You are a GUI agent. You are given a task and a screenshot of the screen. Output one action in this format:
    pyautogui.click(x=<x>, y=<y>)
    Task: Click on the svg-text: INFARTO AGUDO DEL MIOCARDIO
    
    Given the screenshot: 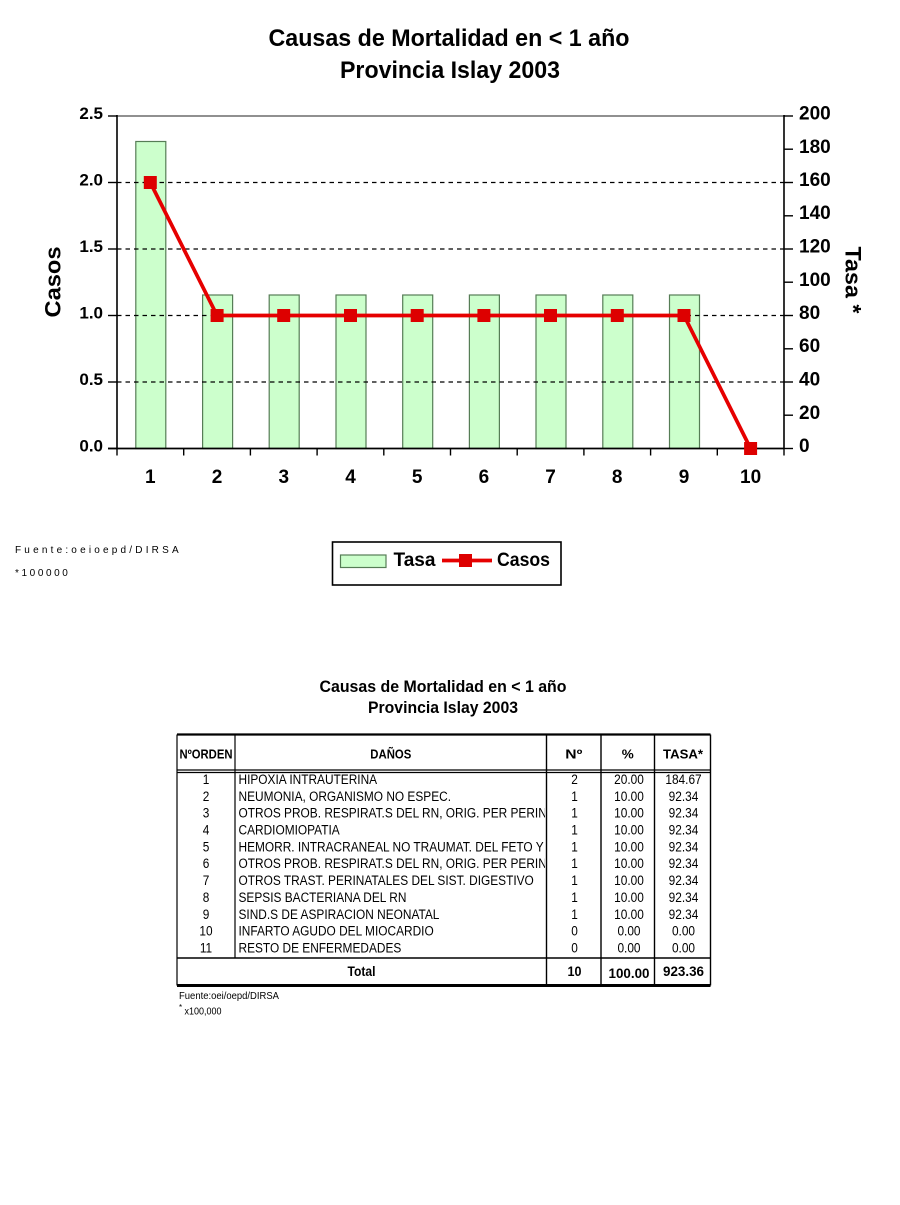 What is the action you would take?
    pyautogui.click(x=336, y=931)
    